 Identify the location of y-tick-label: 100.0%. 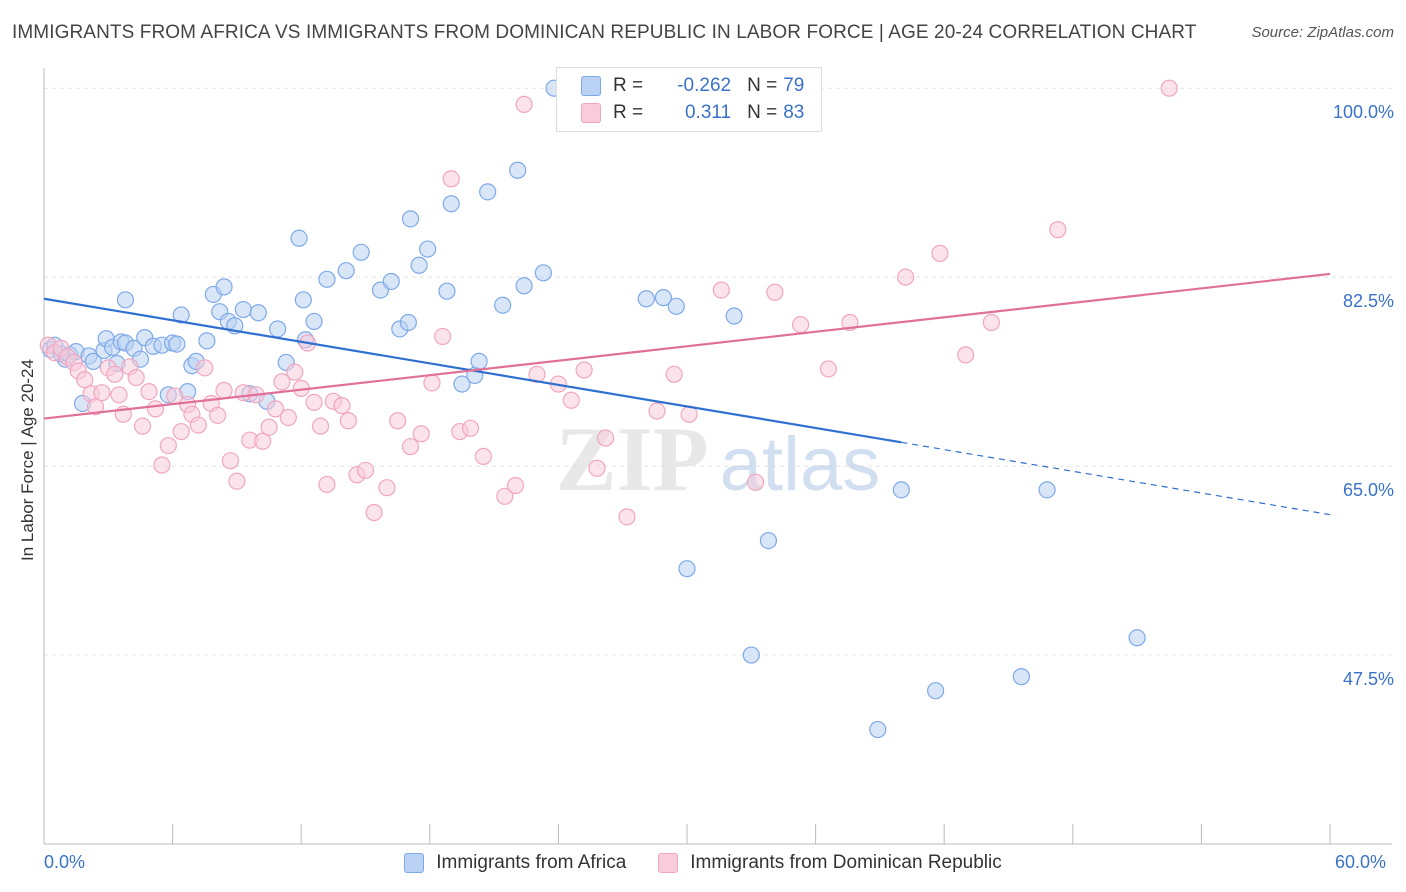
(1363, 112).